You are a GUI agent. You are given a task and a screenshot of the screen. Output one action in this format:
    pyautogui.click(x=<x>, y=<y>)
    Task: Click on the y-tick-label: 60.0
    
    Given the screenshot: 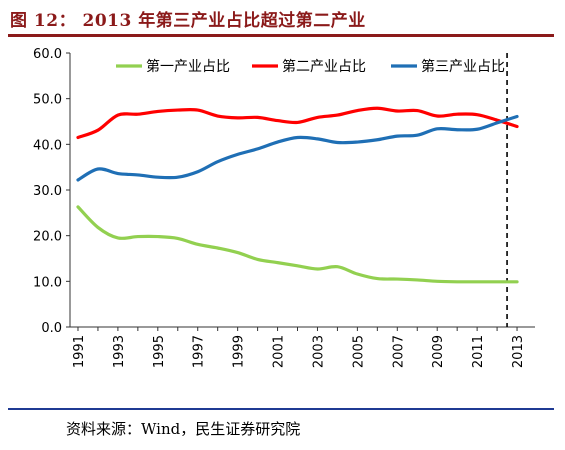 What is the action you would take?
    pyautogui.click(x=47, y=54)
    